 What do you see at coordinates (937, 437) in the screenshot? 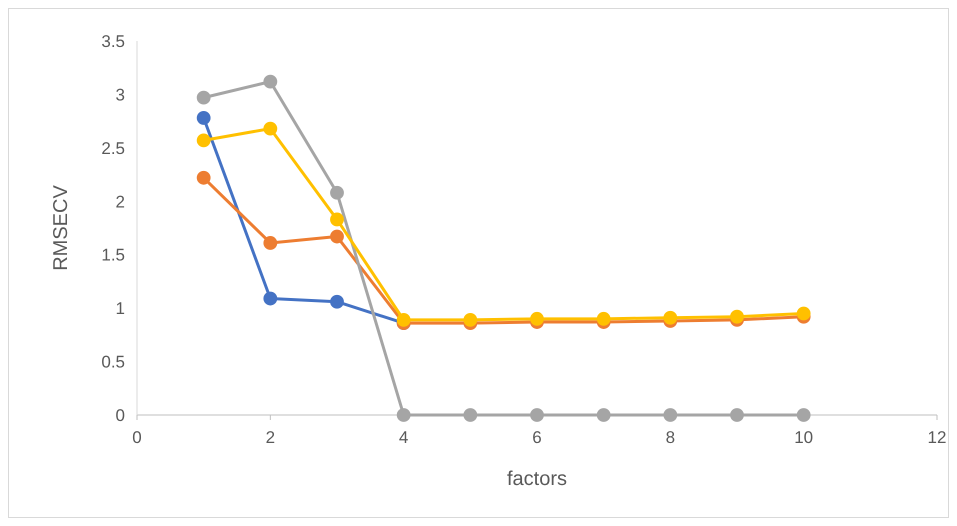
I see `x-tick-label: 12` at bounding box center [937, 437].